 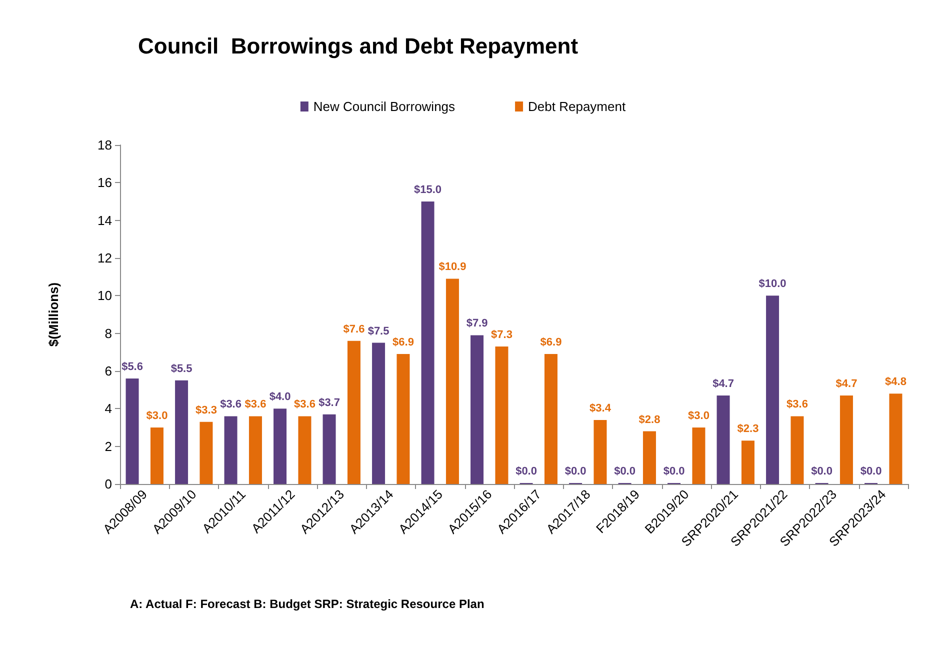 What do you see at coordinates (280, 397) in the screenshot?
I see `data-label: $4.0` at bounding box center [280, 397].